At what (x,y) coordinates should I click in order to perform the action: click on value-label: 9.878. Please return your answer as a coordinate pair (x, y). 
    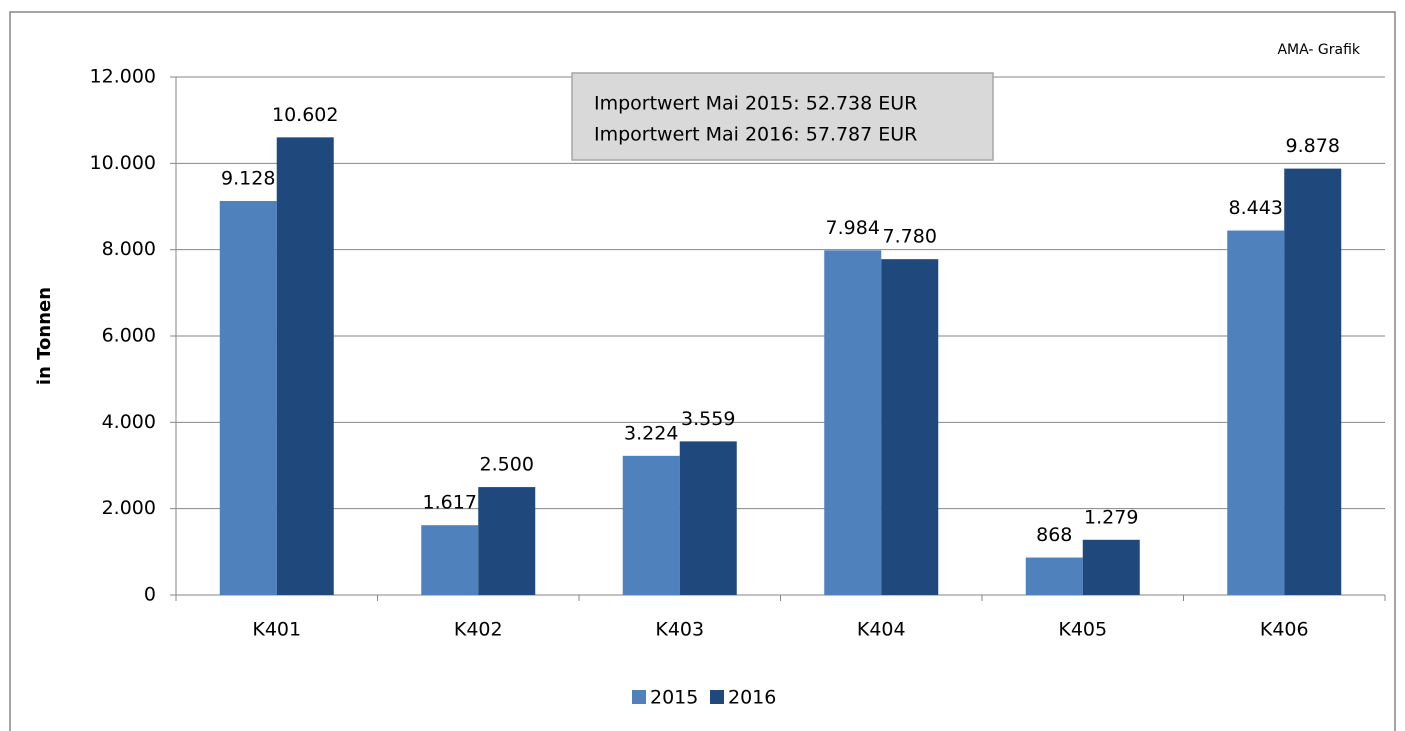
    Looking at the image, I should click on (1313, 146).